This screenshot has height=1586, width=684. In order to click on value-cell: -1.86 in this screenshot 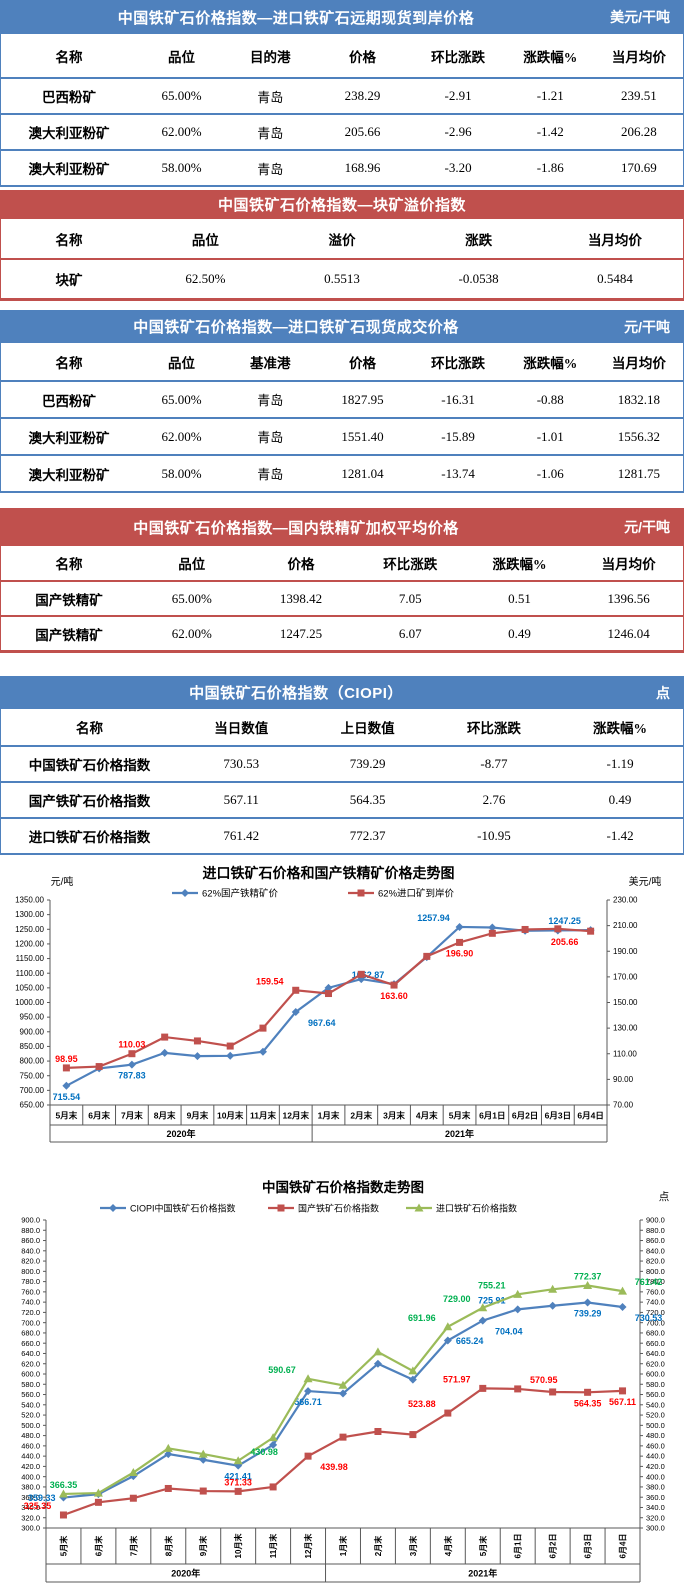, I will do `click(550, 168)`.